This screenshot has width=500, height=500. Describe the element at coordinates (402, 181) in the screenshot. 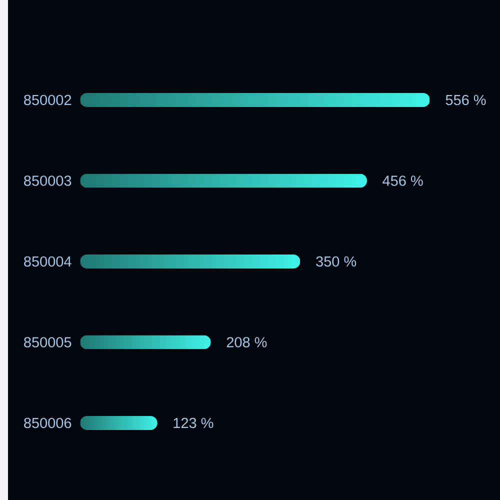

I see `data-label: 456 %` at that location.